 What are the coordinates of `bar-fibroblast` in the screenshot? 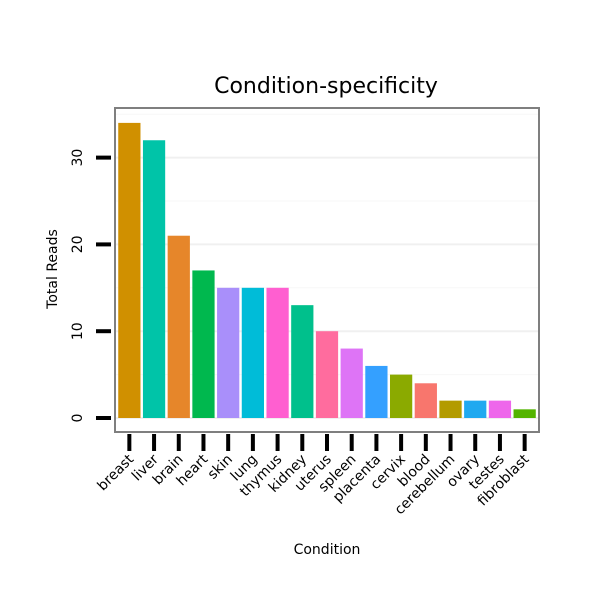 It's located at (524, 413).